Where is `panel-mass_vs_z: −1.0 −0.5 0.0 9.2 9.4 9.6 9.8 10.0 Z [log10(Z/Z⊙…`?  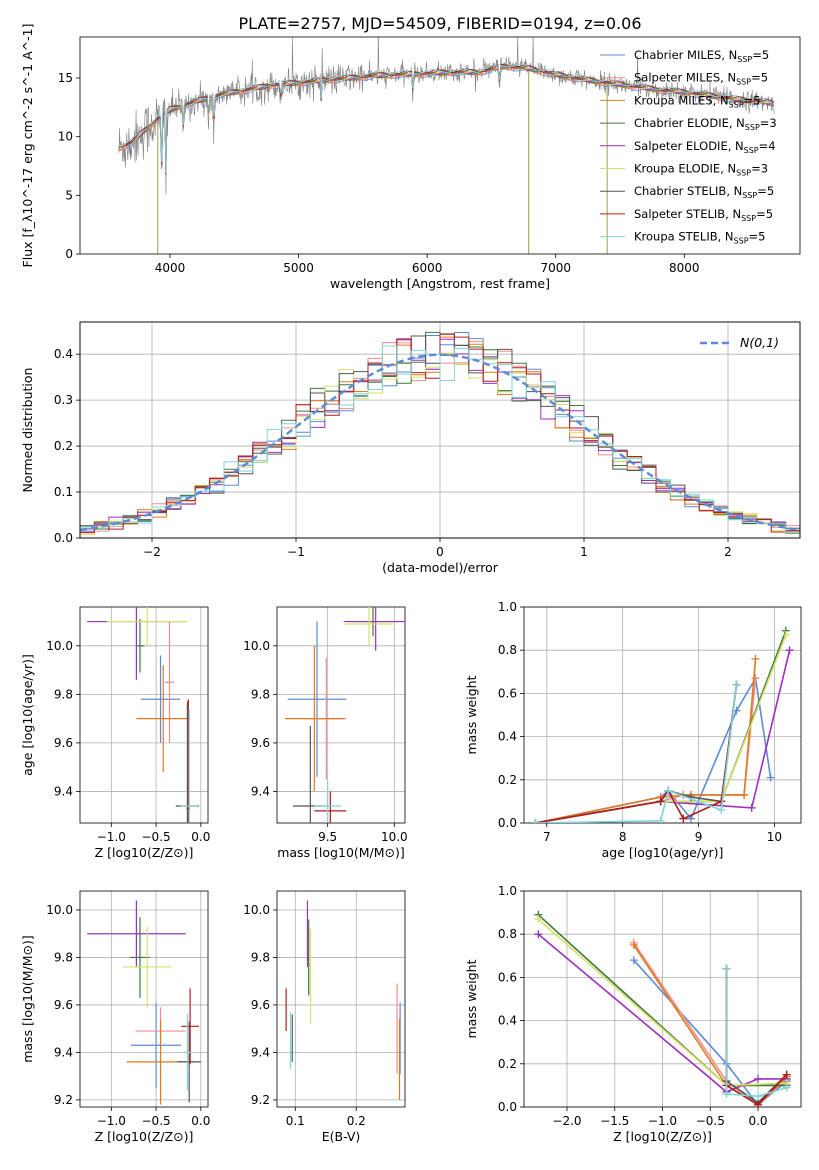 panel-mass_vs_z: −1.0 −0.5 0.0 9.2 9.4 9.6 9.8 10.0 Z [log10(Z/Z⊙… is located at coordinates (115, 1017).